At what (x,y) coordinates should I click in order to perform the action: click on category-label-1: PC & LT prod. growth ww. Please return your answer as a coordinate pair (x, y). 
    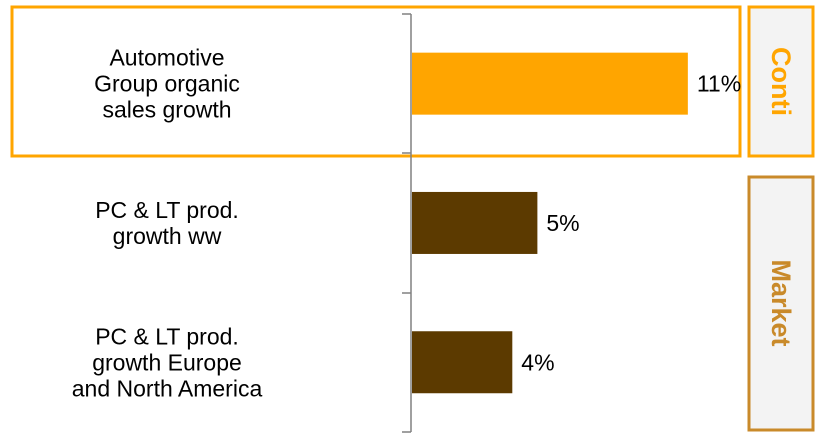
    Looking at the image, I should click on (167, 223).